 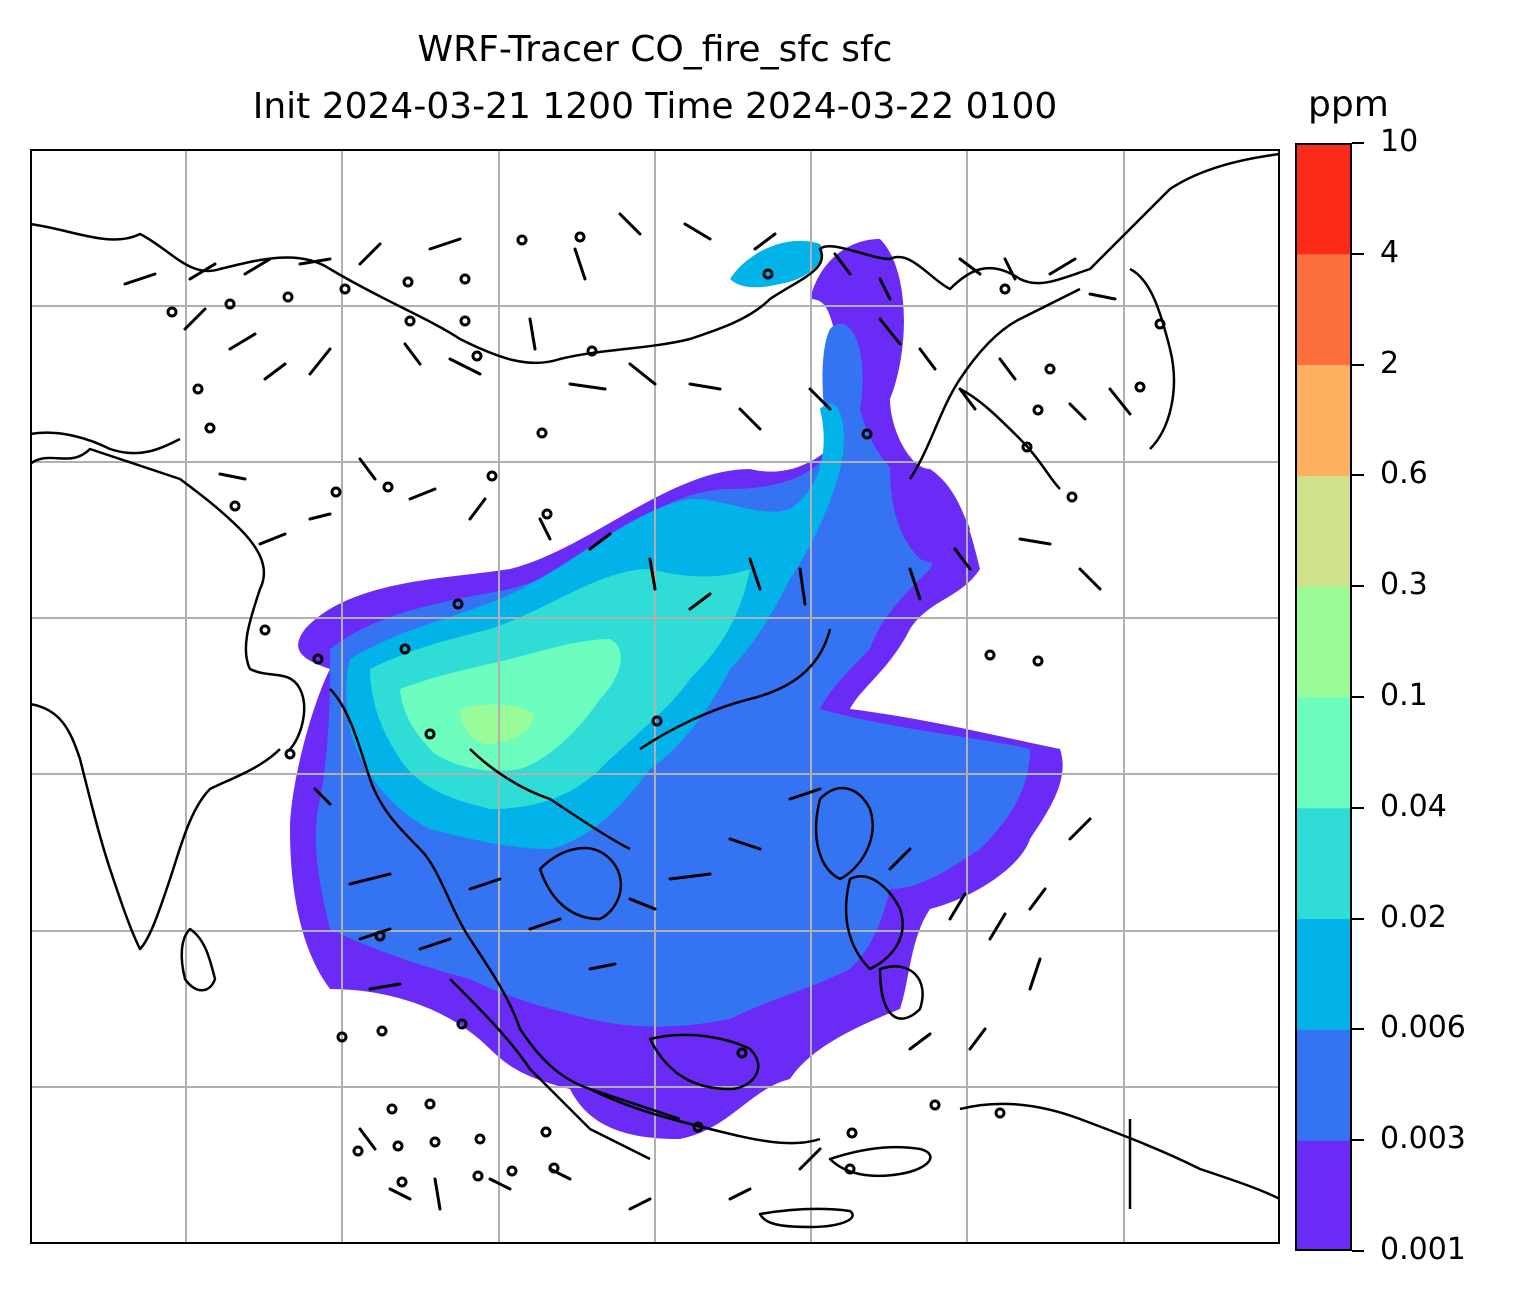 I want to click on plume-patch-north, so click(x=776, y=264).